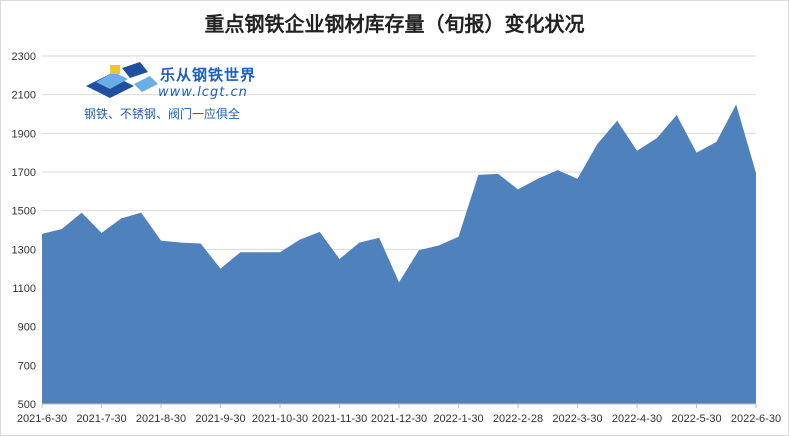  Describe the element at coordinates (208, 75) in the screenshot. I see `watermark-name: 乐从钢铁世界` at that location.